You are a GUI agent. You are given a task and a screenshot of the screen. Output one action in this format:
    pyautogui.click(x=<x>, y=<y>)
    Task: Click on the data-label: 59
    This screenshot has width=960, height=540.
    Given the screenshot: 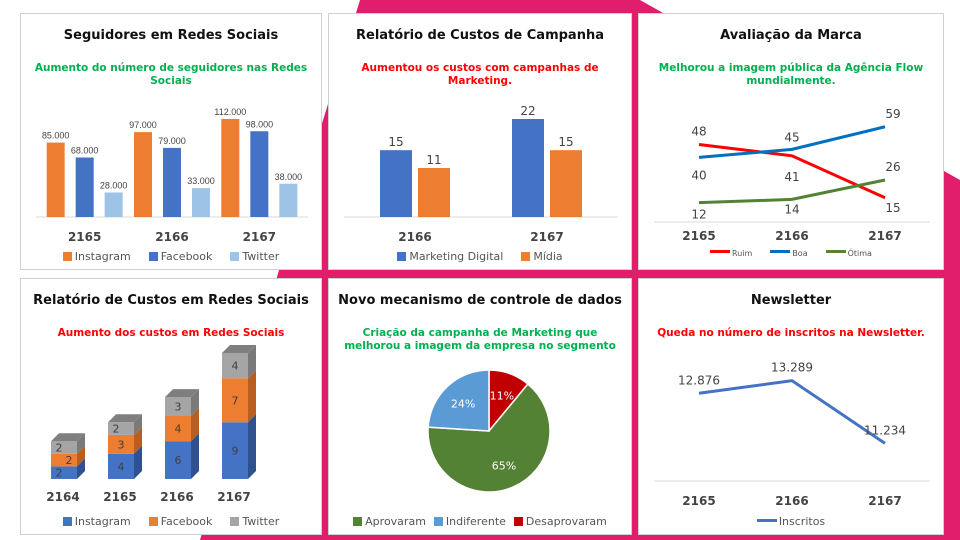 What is the action you would take?
    pyautogui.click(x=892, y=114)
    